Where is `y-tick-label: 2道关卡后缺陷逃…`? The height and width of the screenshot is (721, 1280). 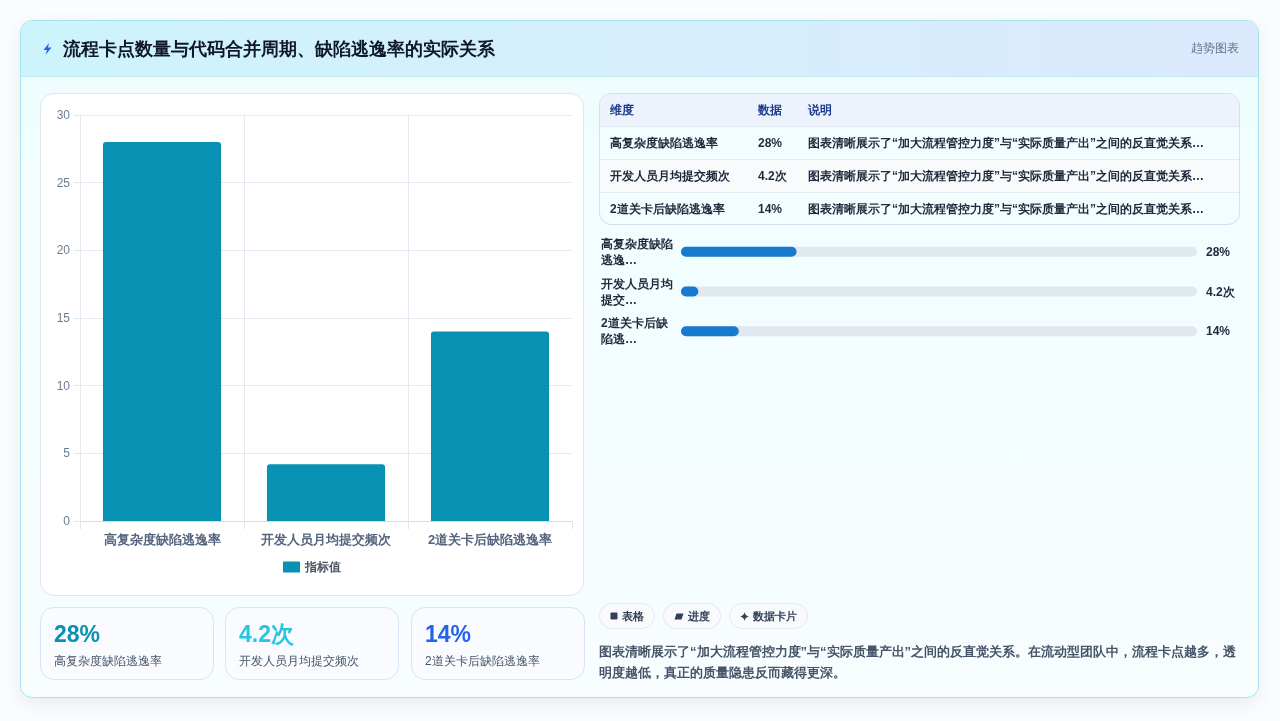 y-tick-label: 2道关卡后缺陷逃… is located at coordinates (635, 331).